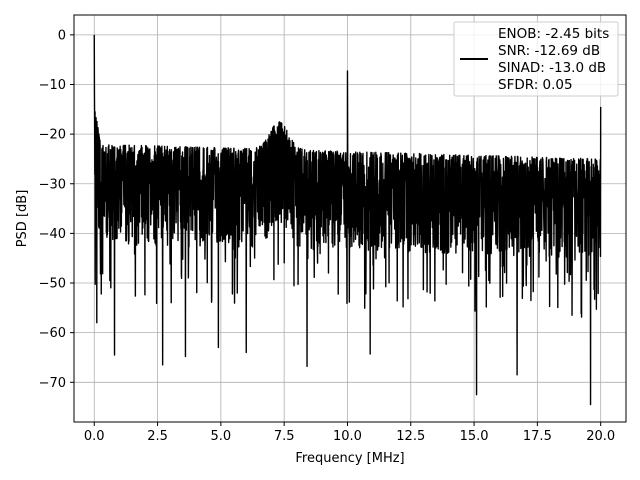  What do you see at coordinates (284, 436) in the screenshot?
I see `x-tick-label: 7.5` at bounding box center [284, 436].